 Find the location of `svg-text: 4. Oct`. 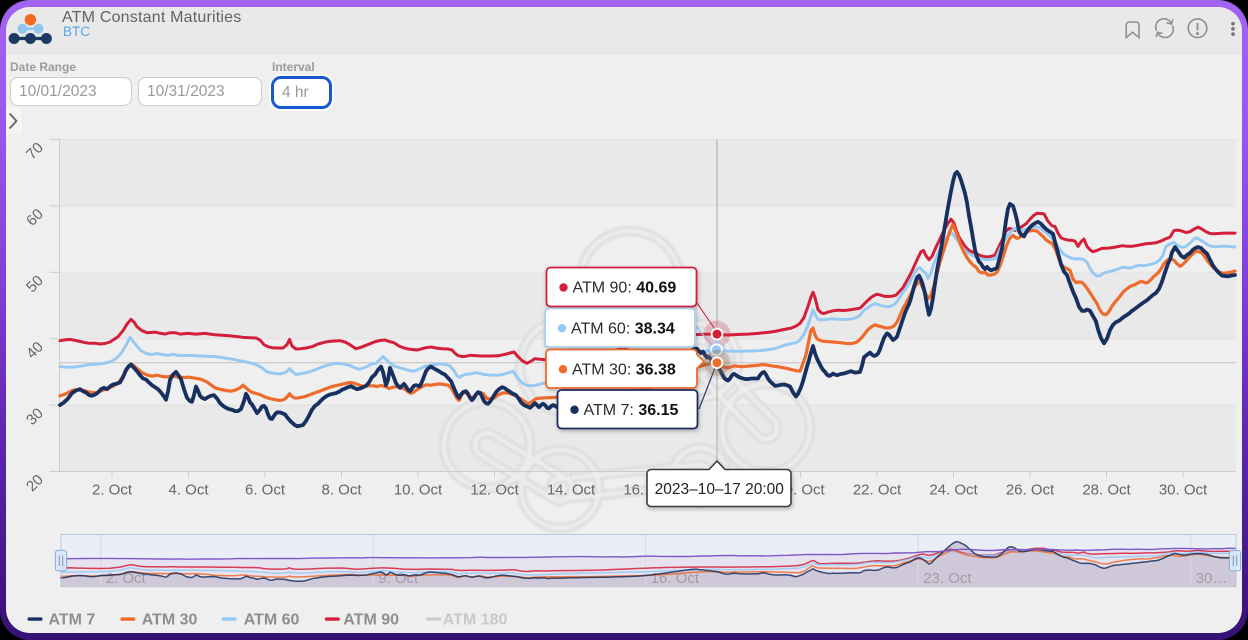

svg-text: 4. Oct is located at coordinates (188, 490).